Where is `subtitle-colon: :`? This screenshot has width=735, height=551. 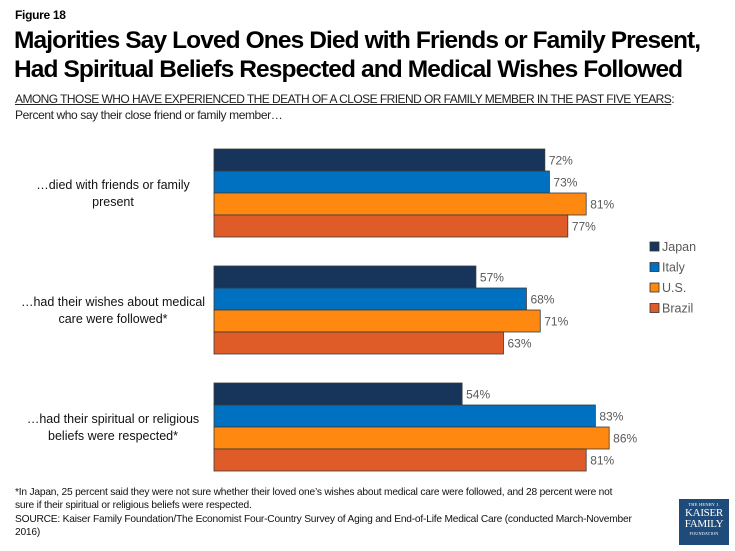
subtitle-colon: : is located at coordinates (673, 99).